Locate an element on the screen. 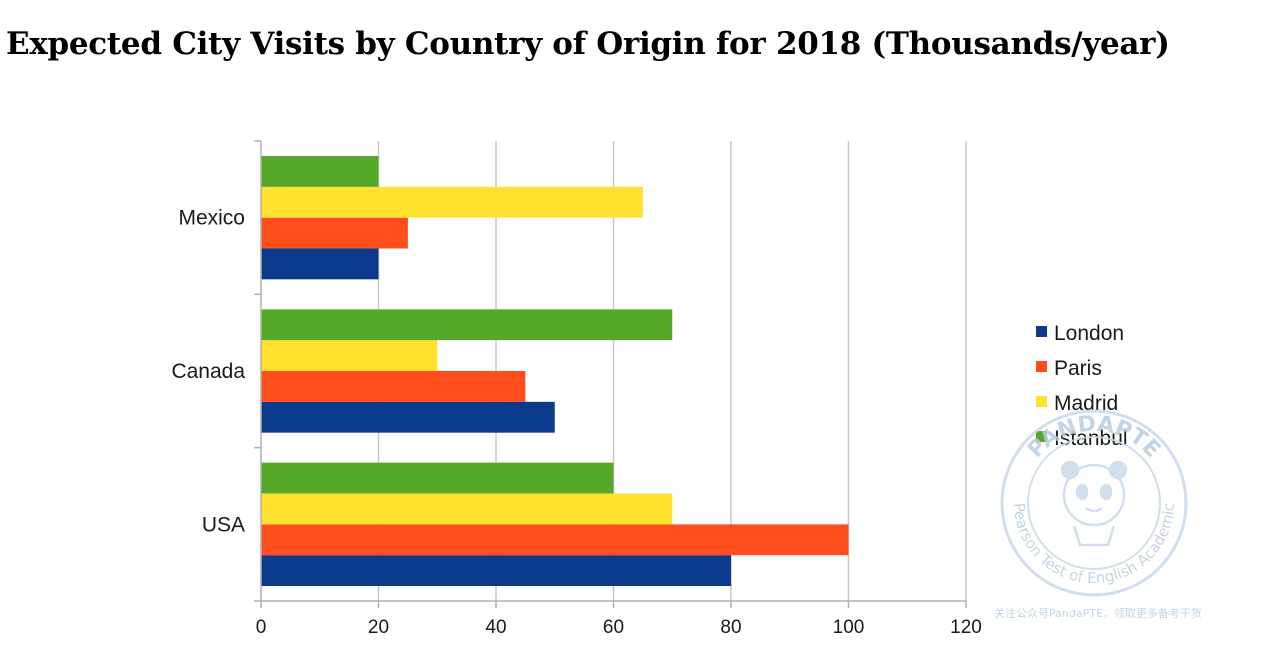 This screenshot has width=1267, height=648. watermark-ring-inner is located at coordinates (1094, 503).